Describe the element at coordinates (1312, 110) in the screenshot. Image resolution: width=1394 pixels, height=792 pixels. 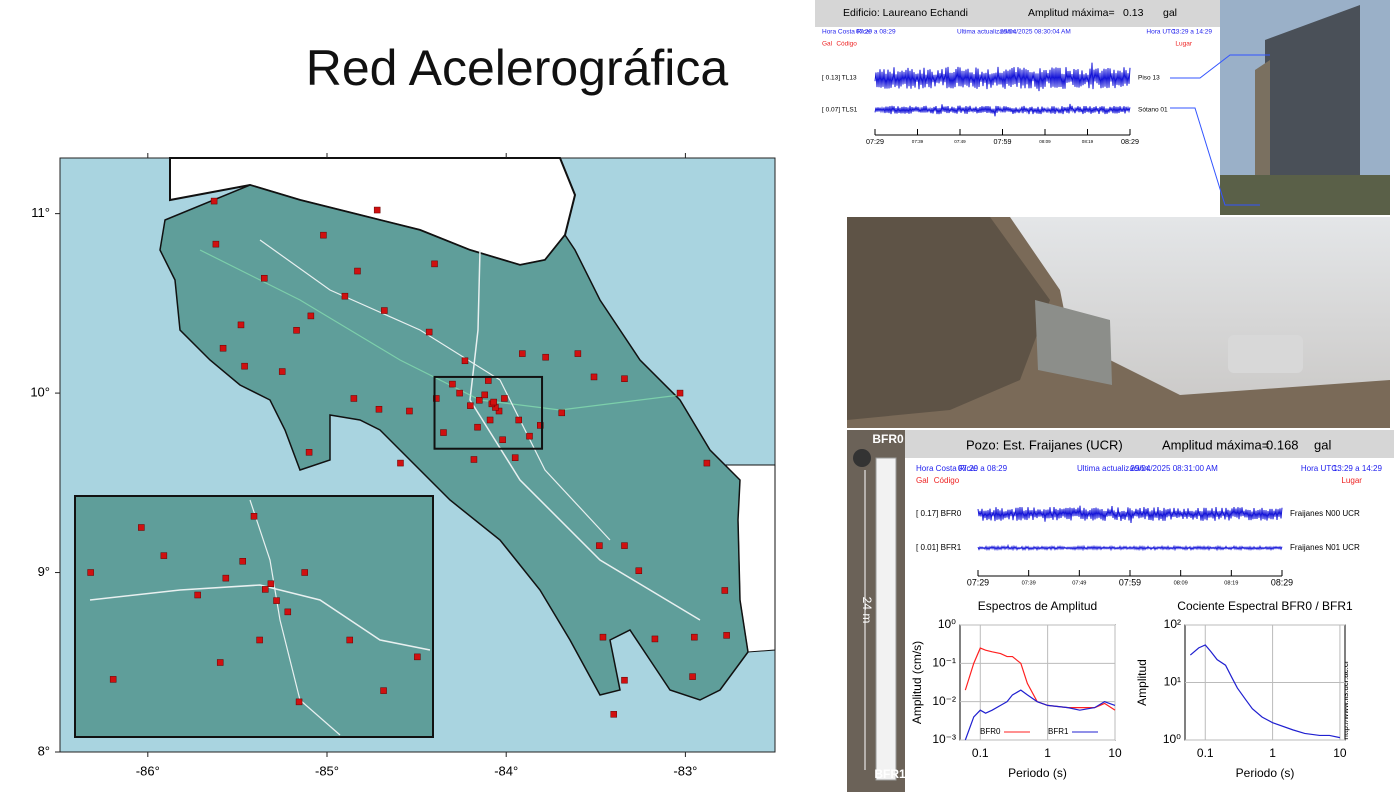
I see `building` at that location.